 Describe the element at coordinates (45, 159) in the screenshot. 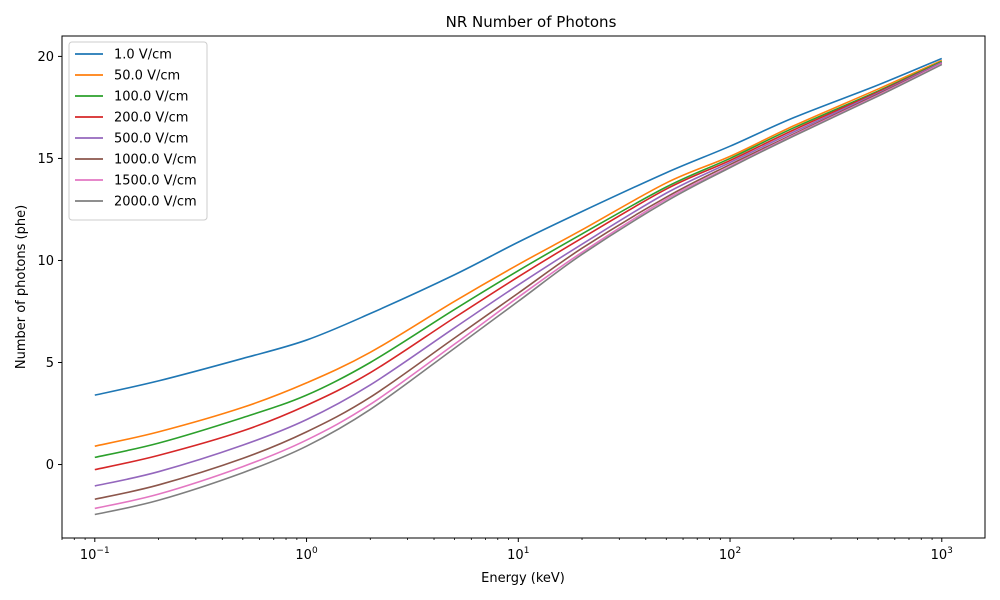

I see `y-tick-label: 15` at that location.